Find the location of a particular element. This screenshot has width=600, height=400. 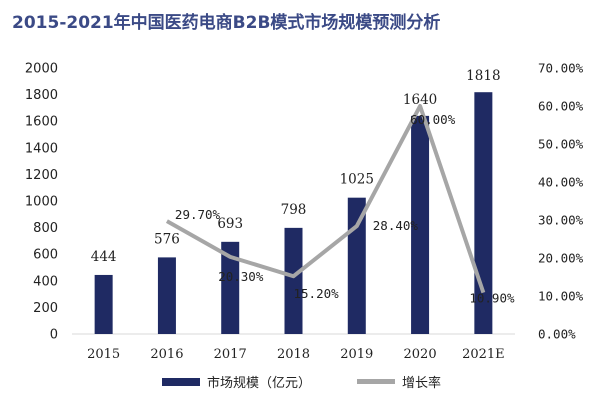

x-tick-label: 2021E is located at coordinates (483, 354).